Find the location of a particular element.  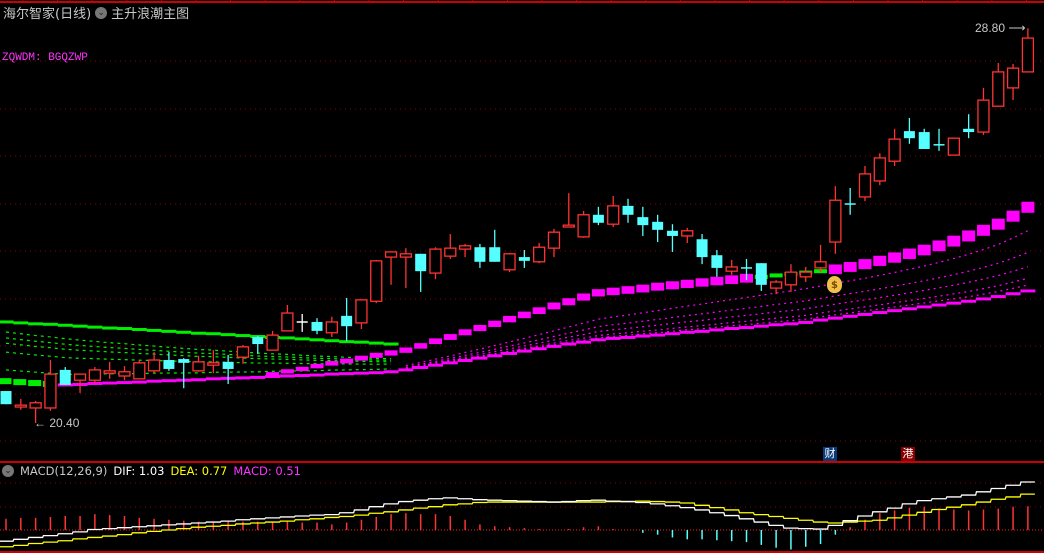

dif-line is located at coordinates (517, 511).